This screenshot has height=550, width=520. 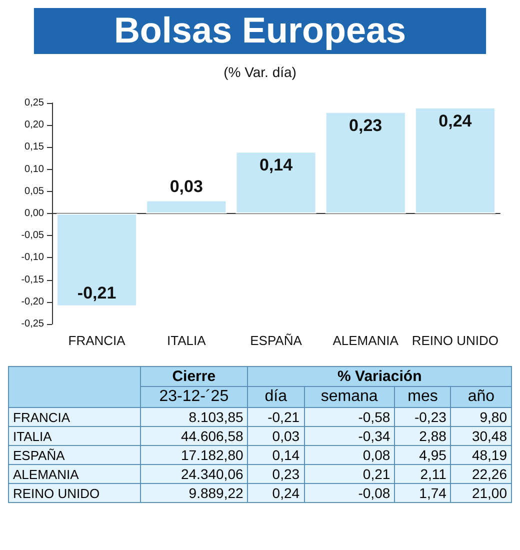 I want to click on x-tick-label: FRANCIA, so click(x=97, y=340).